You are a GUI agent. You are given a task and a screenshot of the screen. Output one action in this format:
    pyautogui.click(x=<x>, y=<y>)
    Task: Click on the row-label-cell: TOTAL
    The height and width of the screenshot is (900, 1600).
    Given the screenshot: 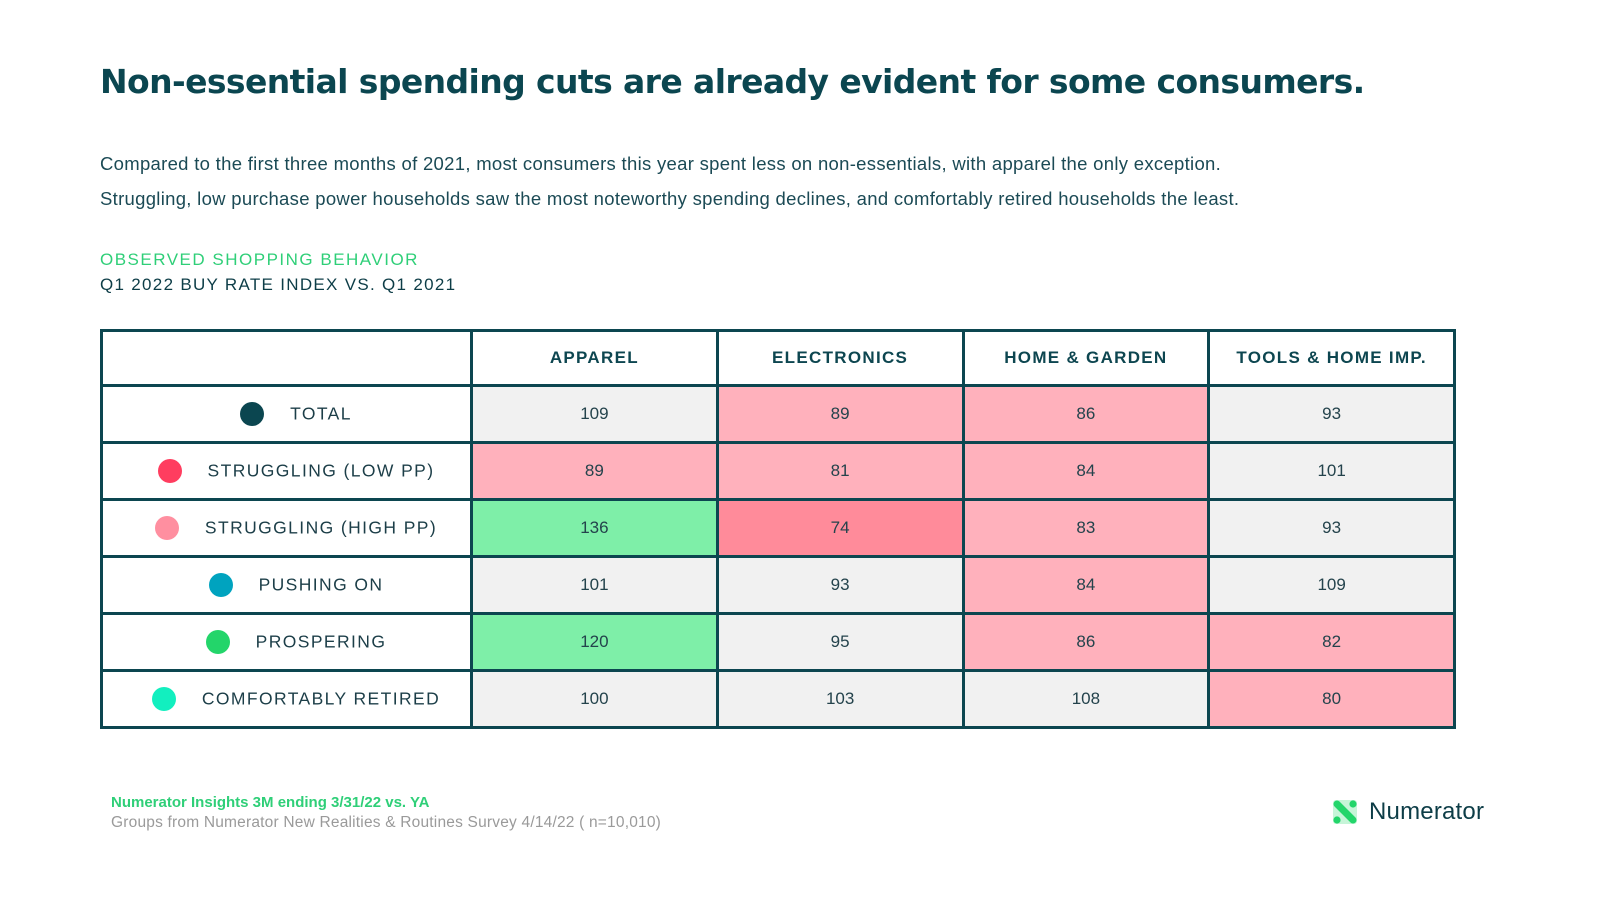 What is the action you would take?
    pyautogui.click(x=286, y=414)
    